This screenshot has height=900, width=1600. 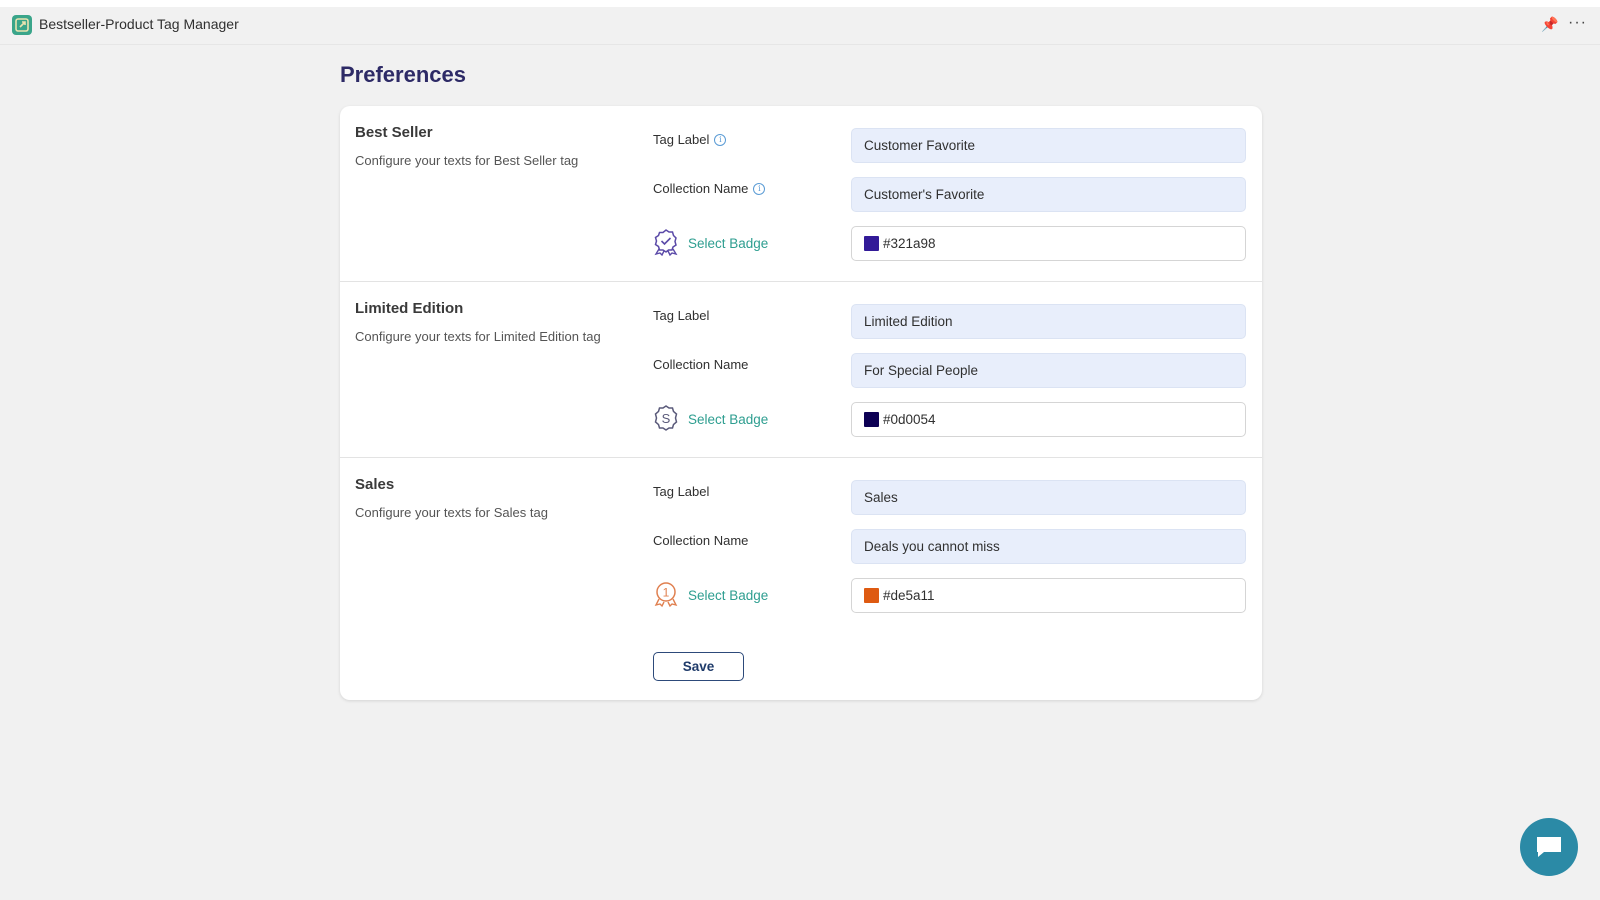 I want to click on chat-button, so click(x=1549, y=847).